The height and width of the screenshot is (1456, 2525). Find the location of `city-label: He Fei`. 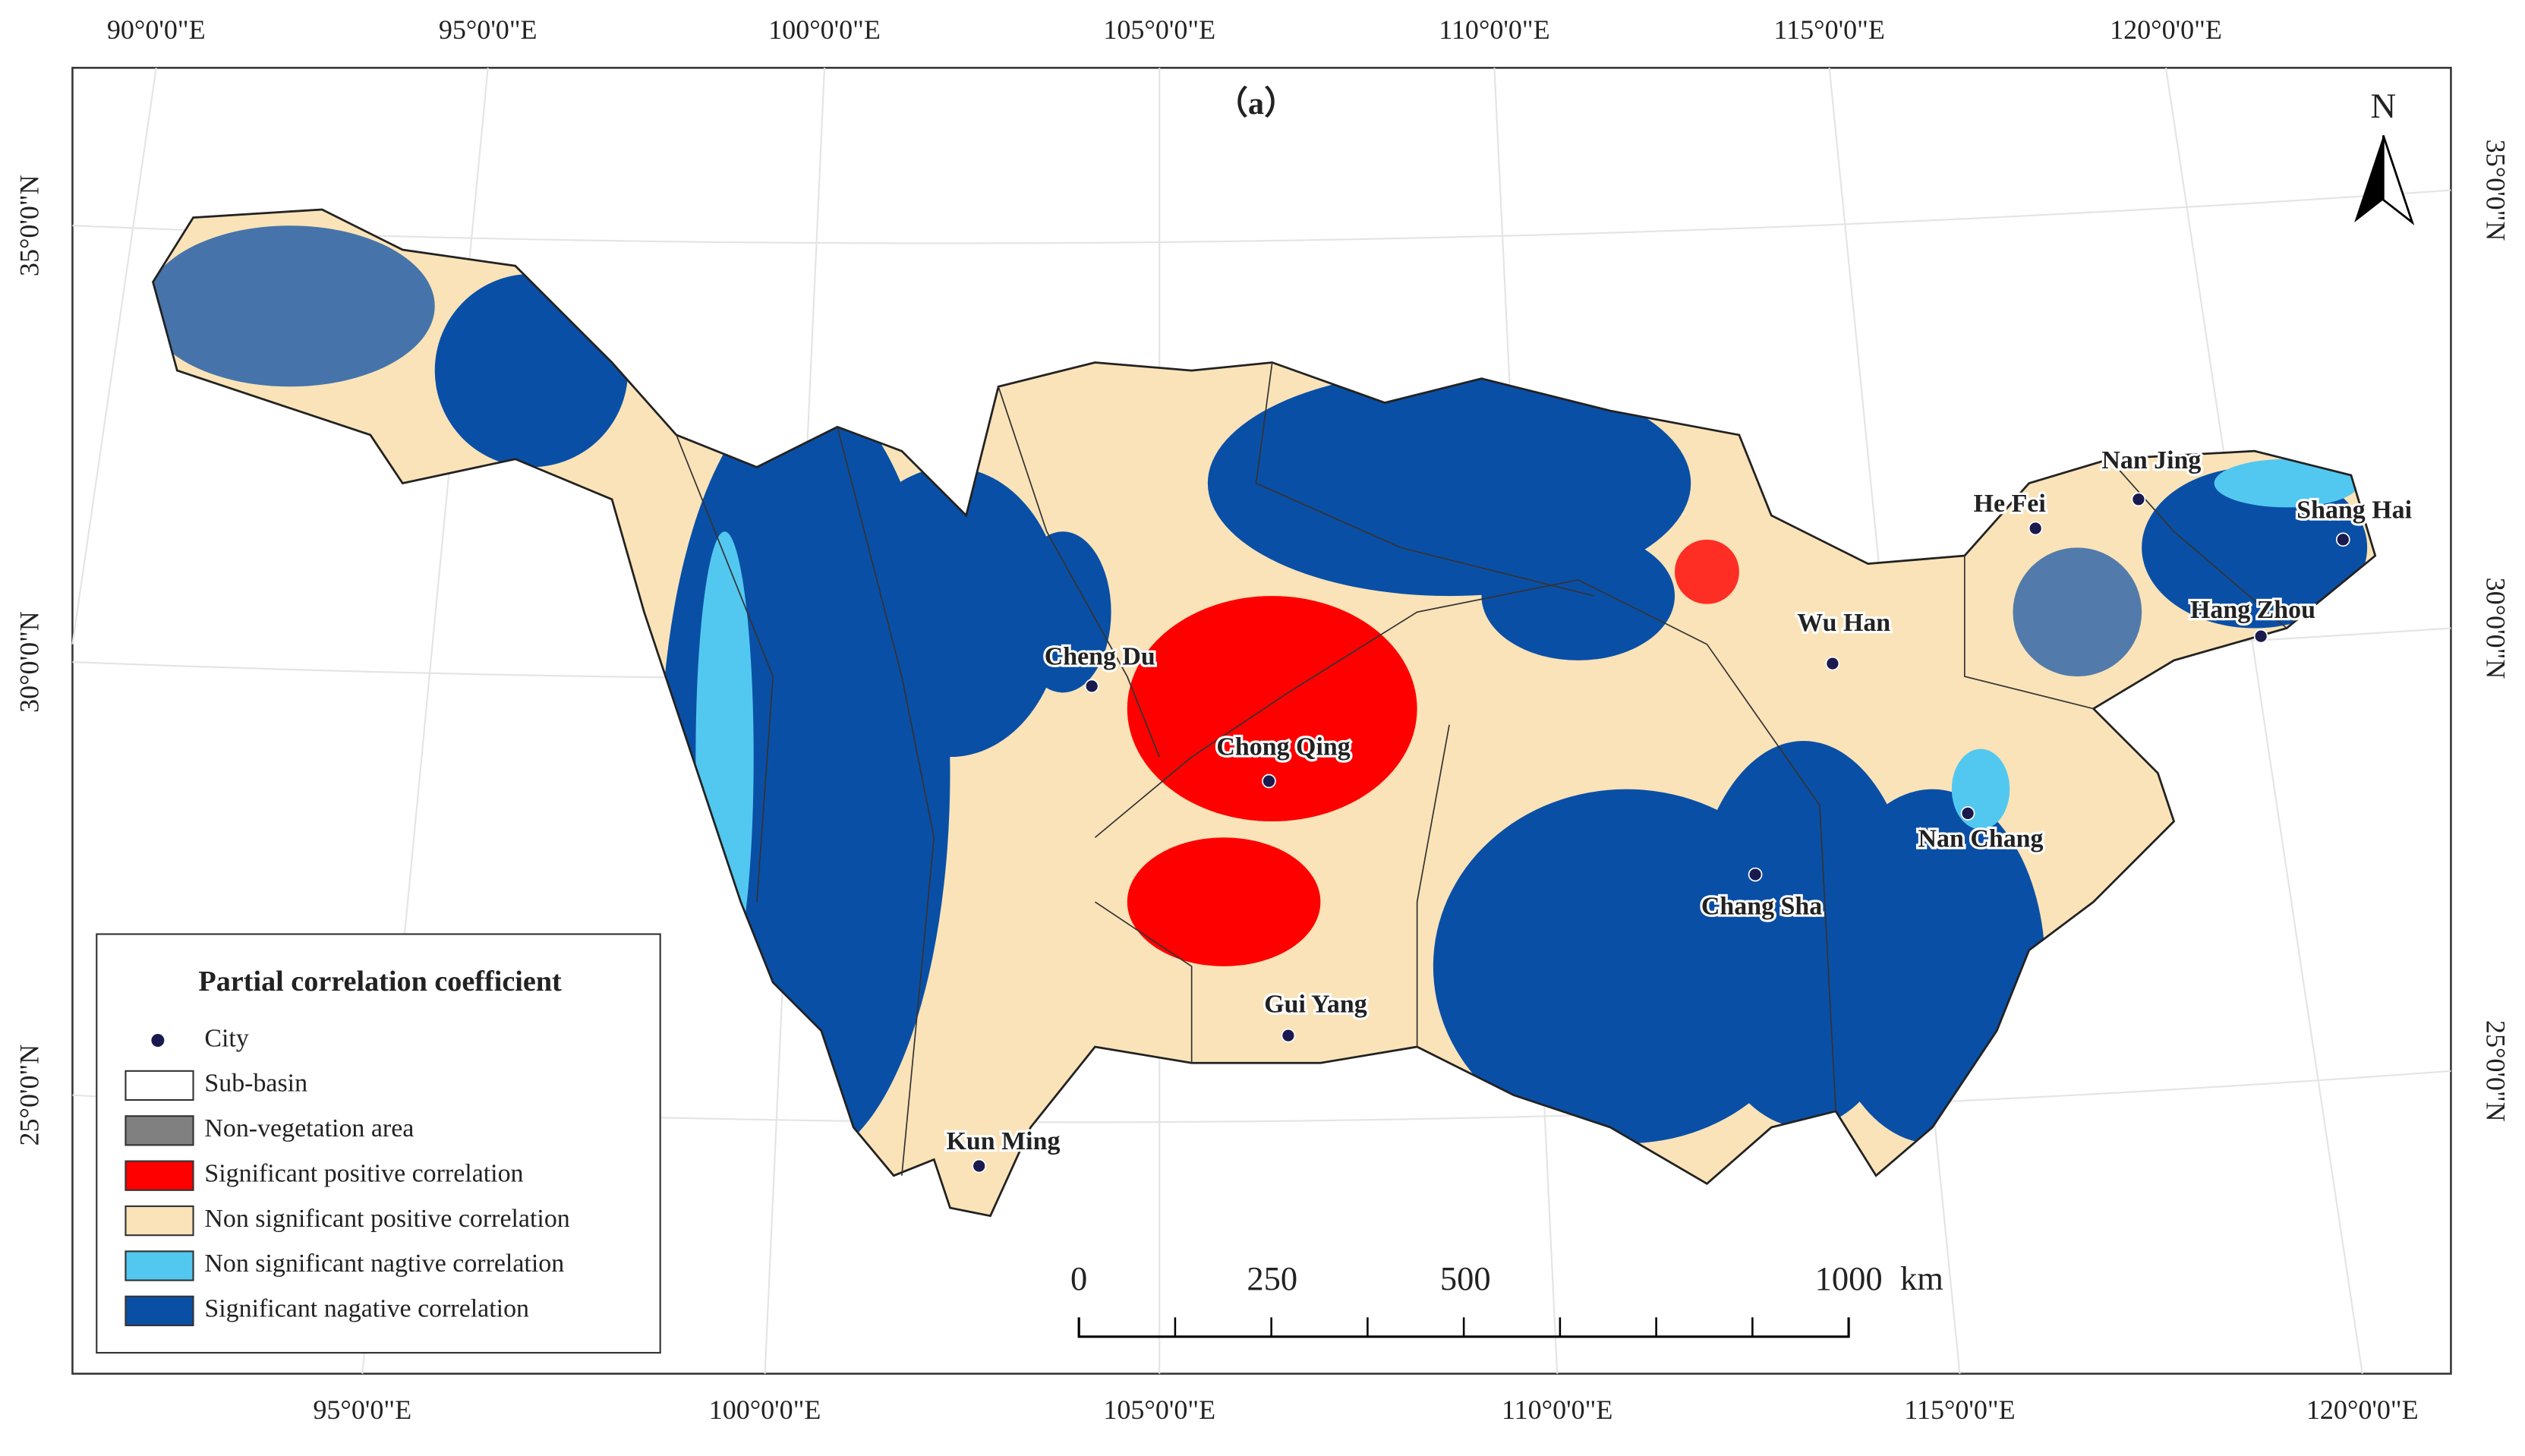

city-label: He Fei is located at coordinates (2010, 504).